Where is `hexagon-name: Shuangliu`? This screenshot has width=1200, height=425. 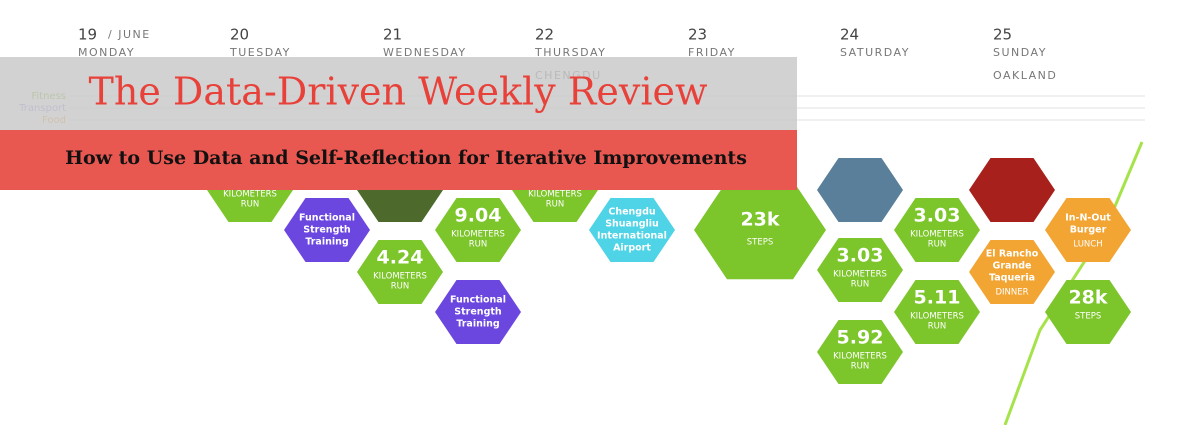 hexagon-name: Shuangliu is located at coordinates (632, 224).